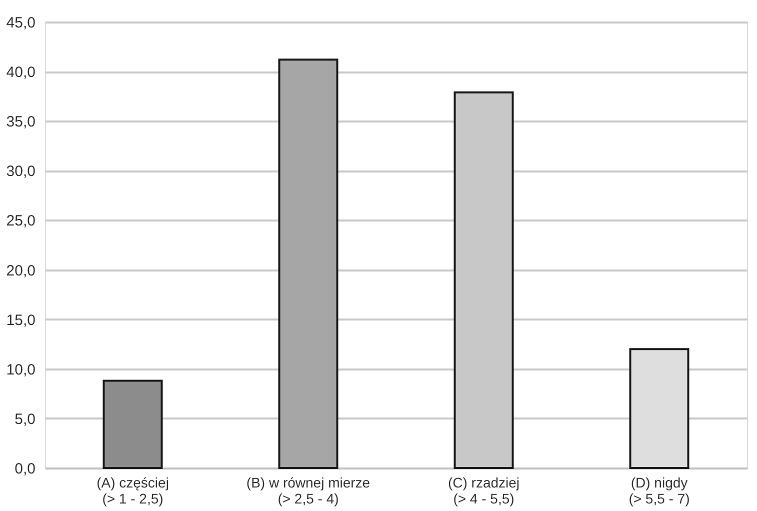  What do you see at coordinates (21, 221) in the screenshot?
I see `y-tick-label: 25,0` at bounding box center [21, 221].